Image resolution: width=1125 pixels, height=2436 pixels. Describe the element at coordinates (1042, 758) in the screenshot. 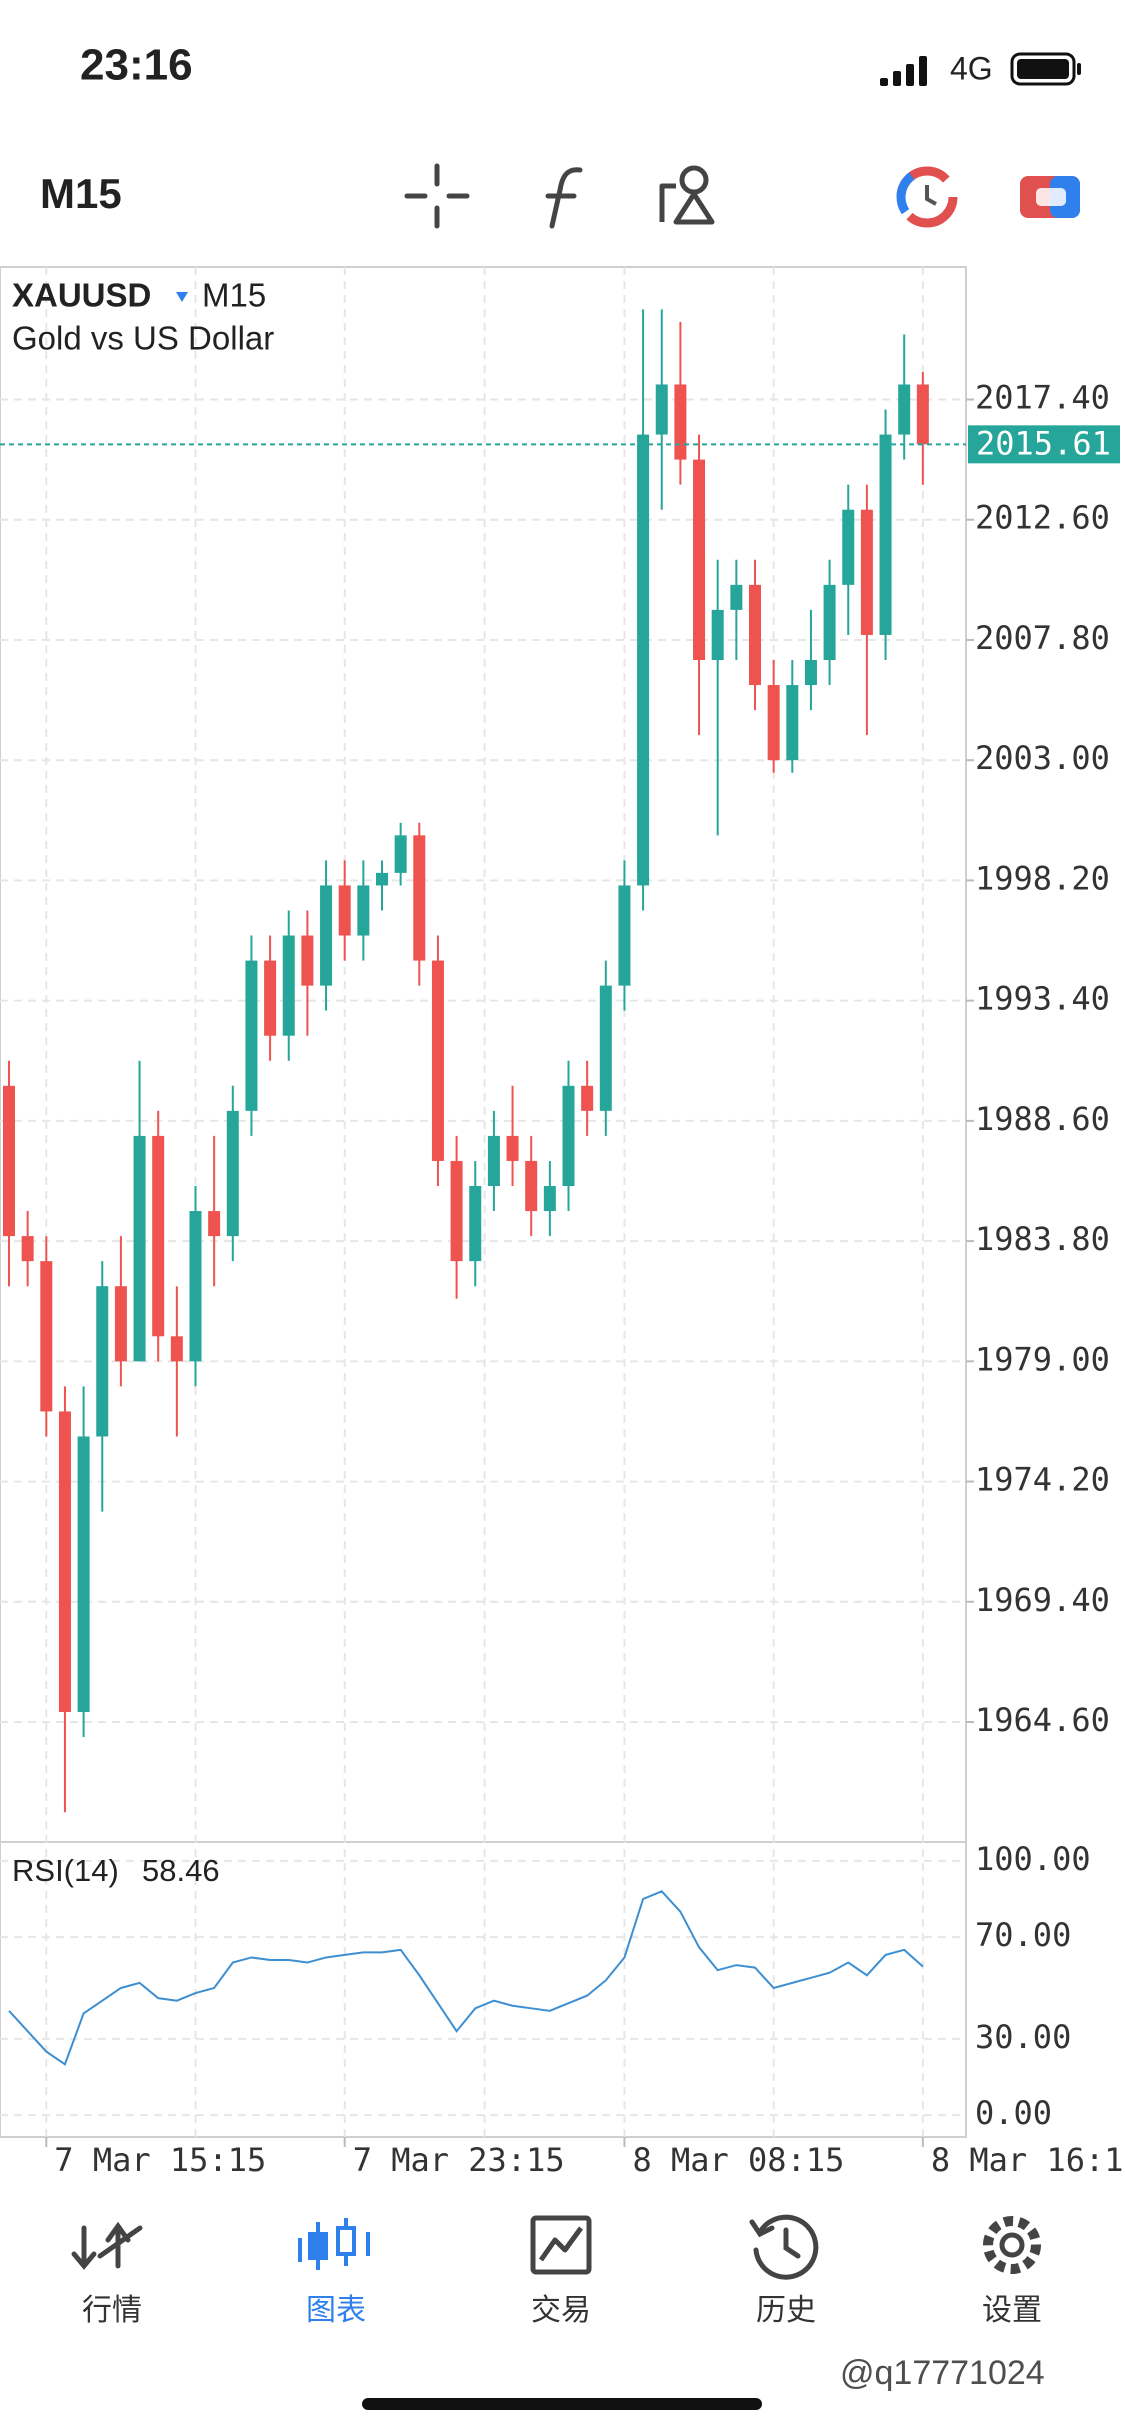

I see `y-tick-label: 2003.00` at that location.